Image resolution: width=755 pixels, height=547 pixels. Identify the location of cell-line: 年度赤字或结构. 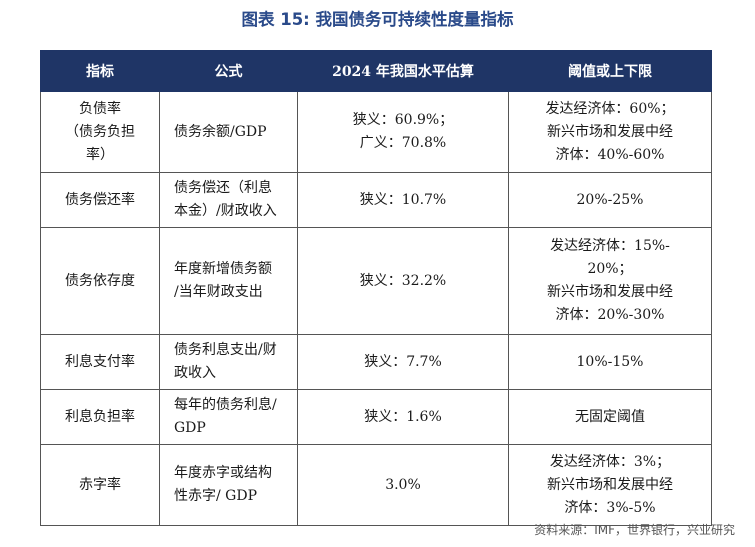
(223, 473).